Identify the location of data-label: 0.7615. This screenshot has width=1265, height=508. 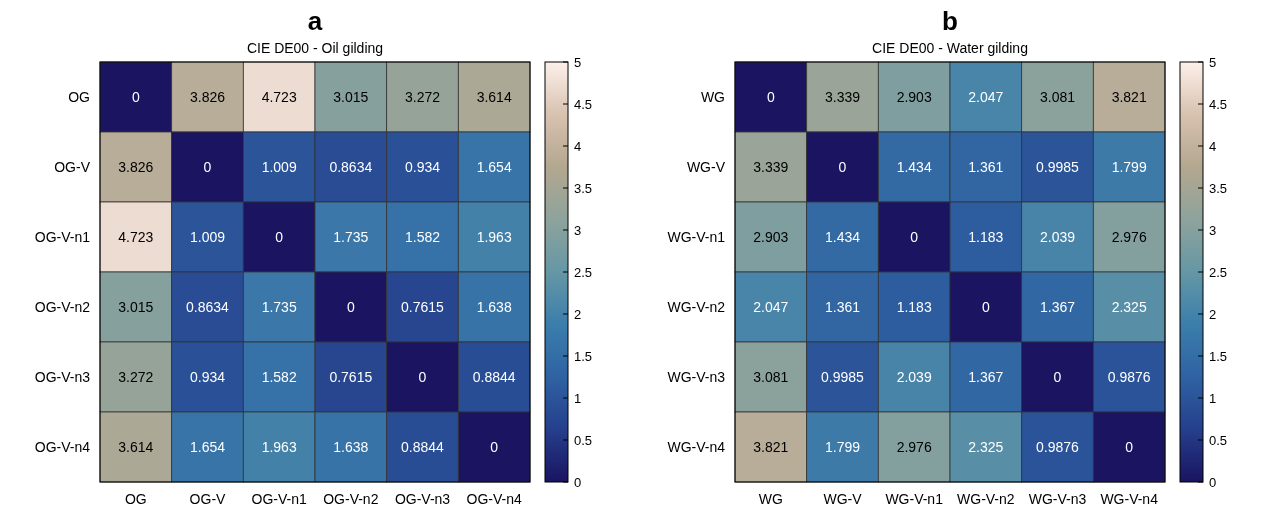
(423, 306).